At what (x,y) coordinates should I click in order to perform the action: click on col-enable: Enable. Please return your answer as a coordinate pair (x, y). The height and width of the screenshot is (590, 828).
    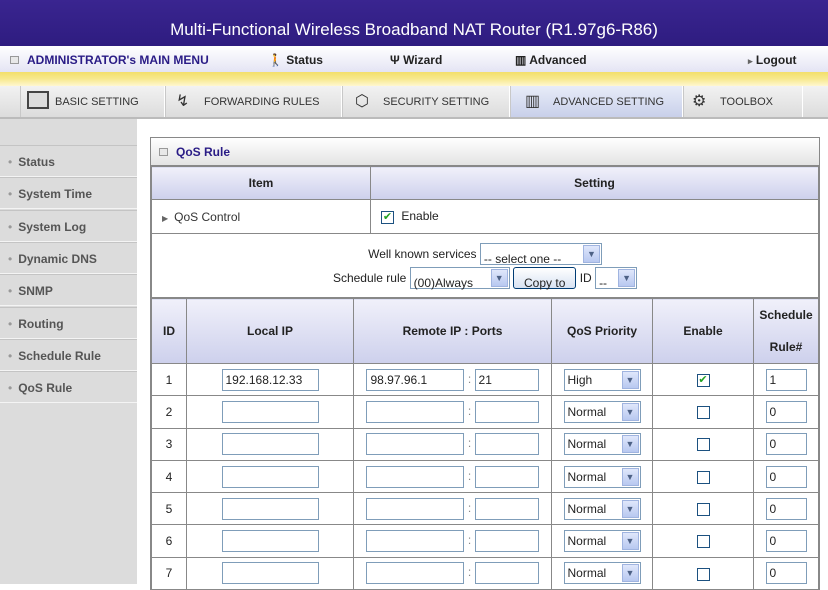
    Looking at the image, I should click on (703, 331).